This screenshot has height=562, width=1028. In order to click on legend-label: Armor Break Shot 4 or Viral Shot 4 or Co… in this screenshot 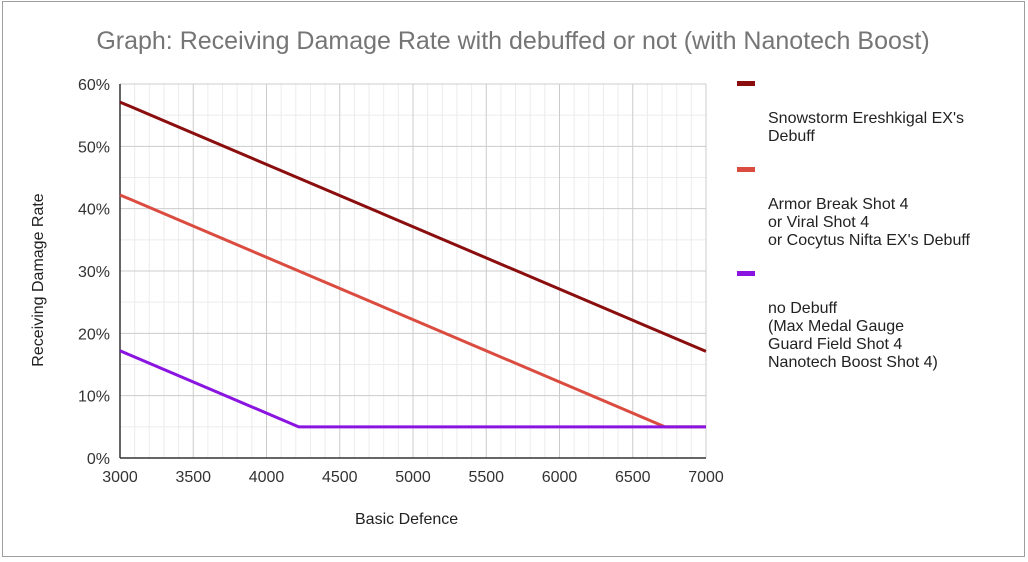, I will do `click(869, 222)`.